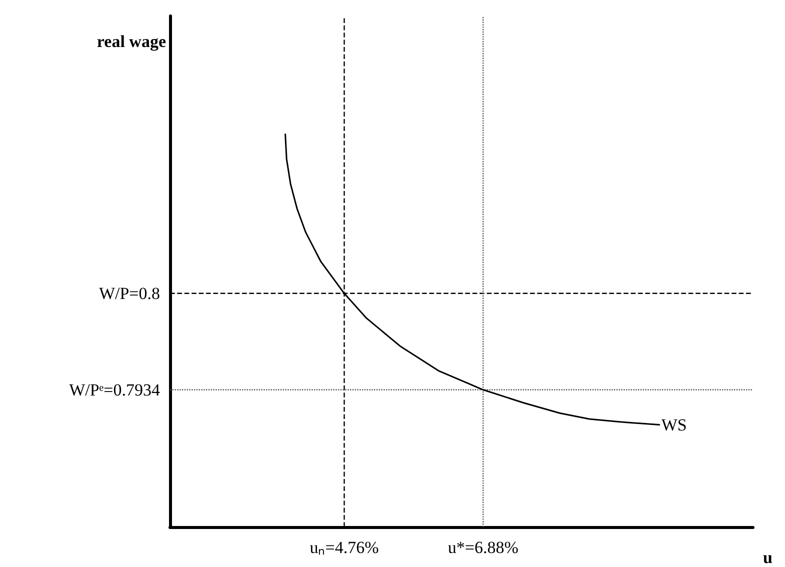 This screenshot has height=567, width=785. What do you see at coordinates (767, 557) in the screenshot?
I see `x-axis-title: u` at bounding box center [767, 557].